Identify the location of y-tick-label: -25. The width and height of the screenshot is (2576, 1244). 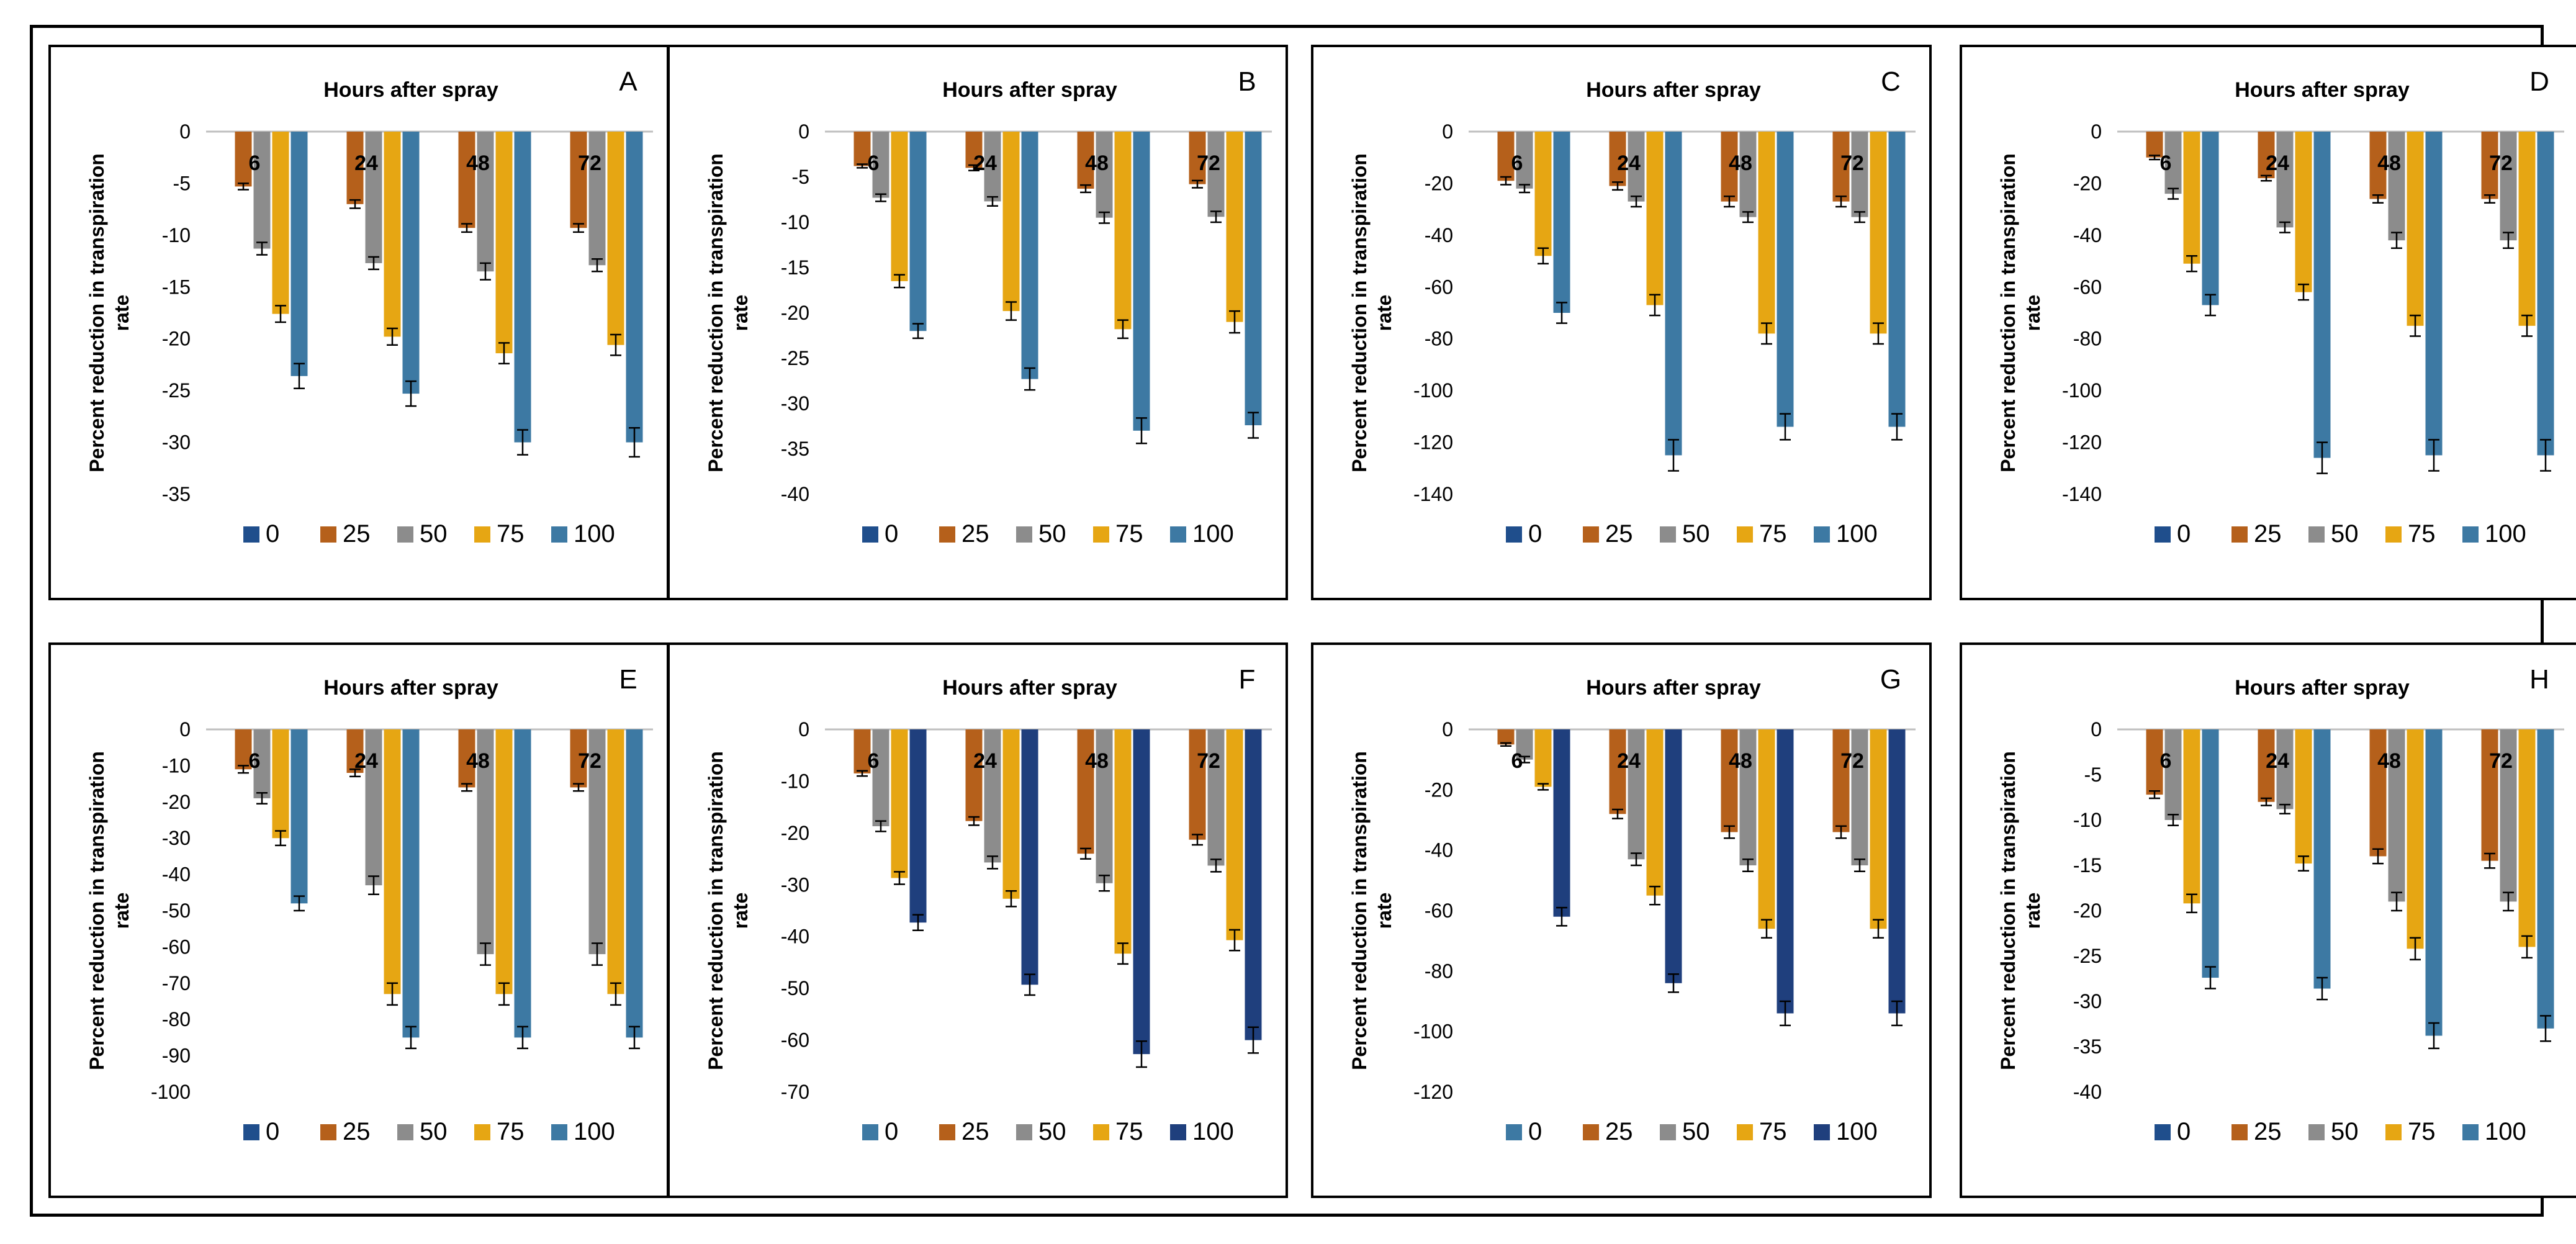
(176, 390).